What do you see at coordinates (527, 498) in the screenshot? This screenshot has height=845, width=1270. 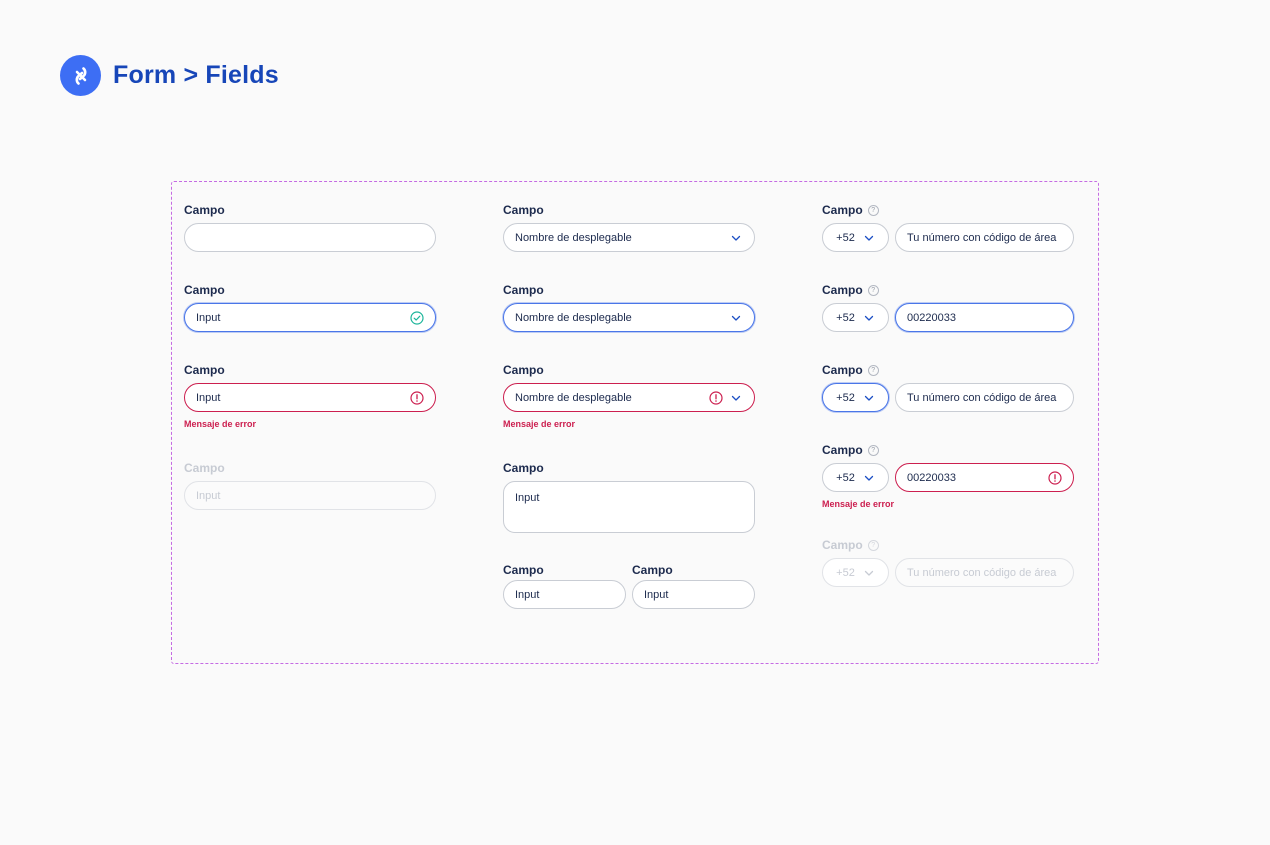 I see `textarea-value: Input` at bounding box center [527, 498].